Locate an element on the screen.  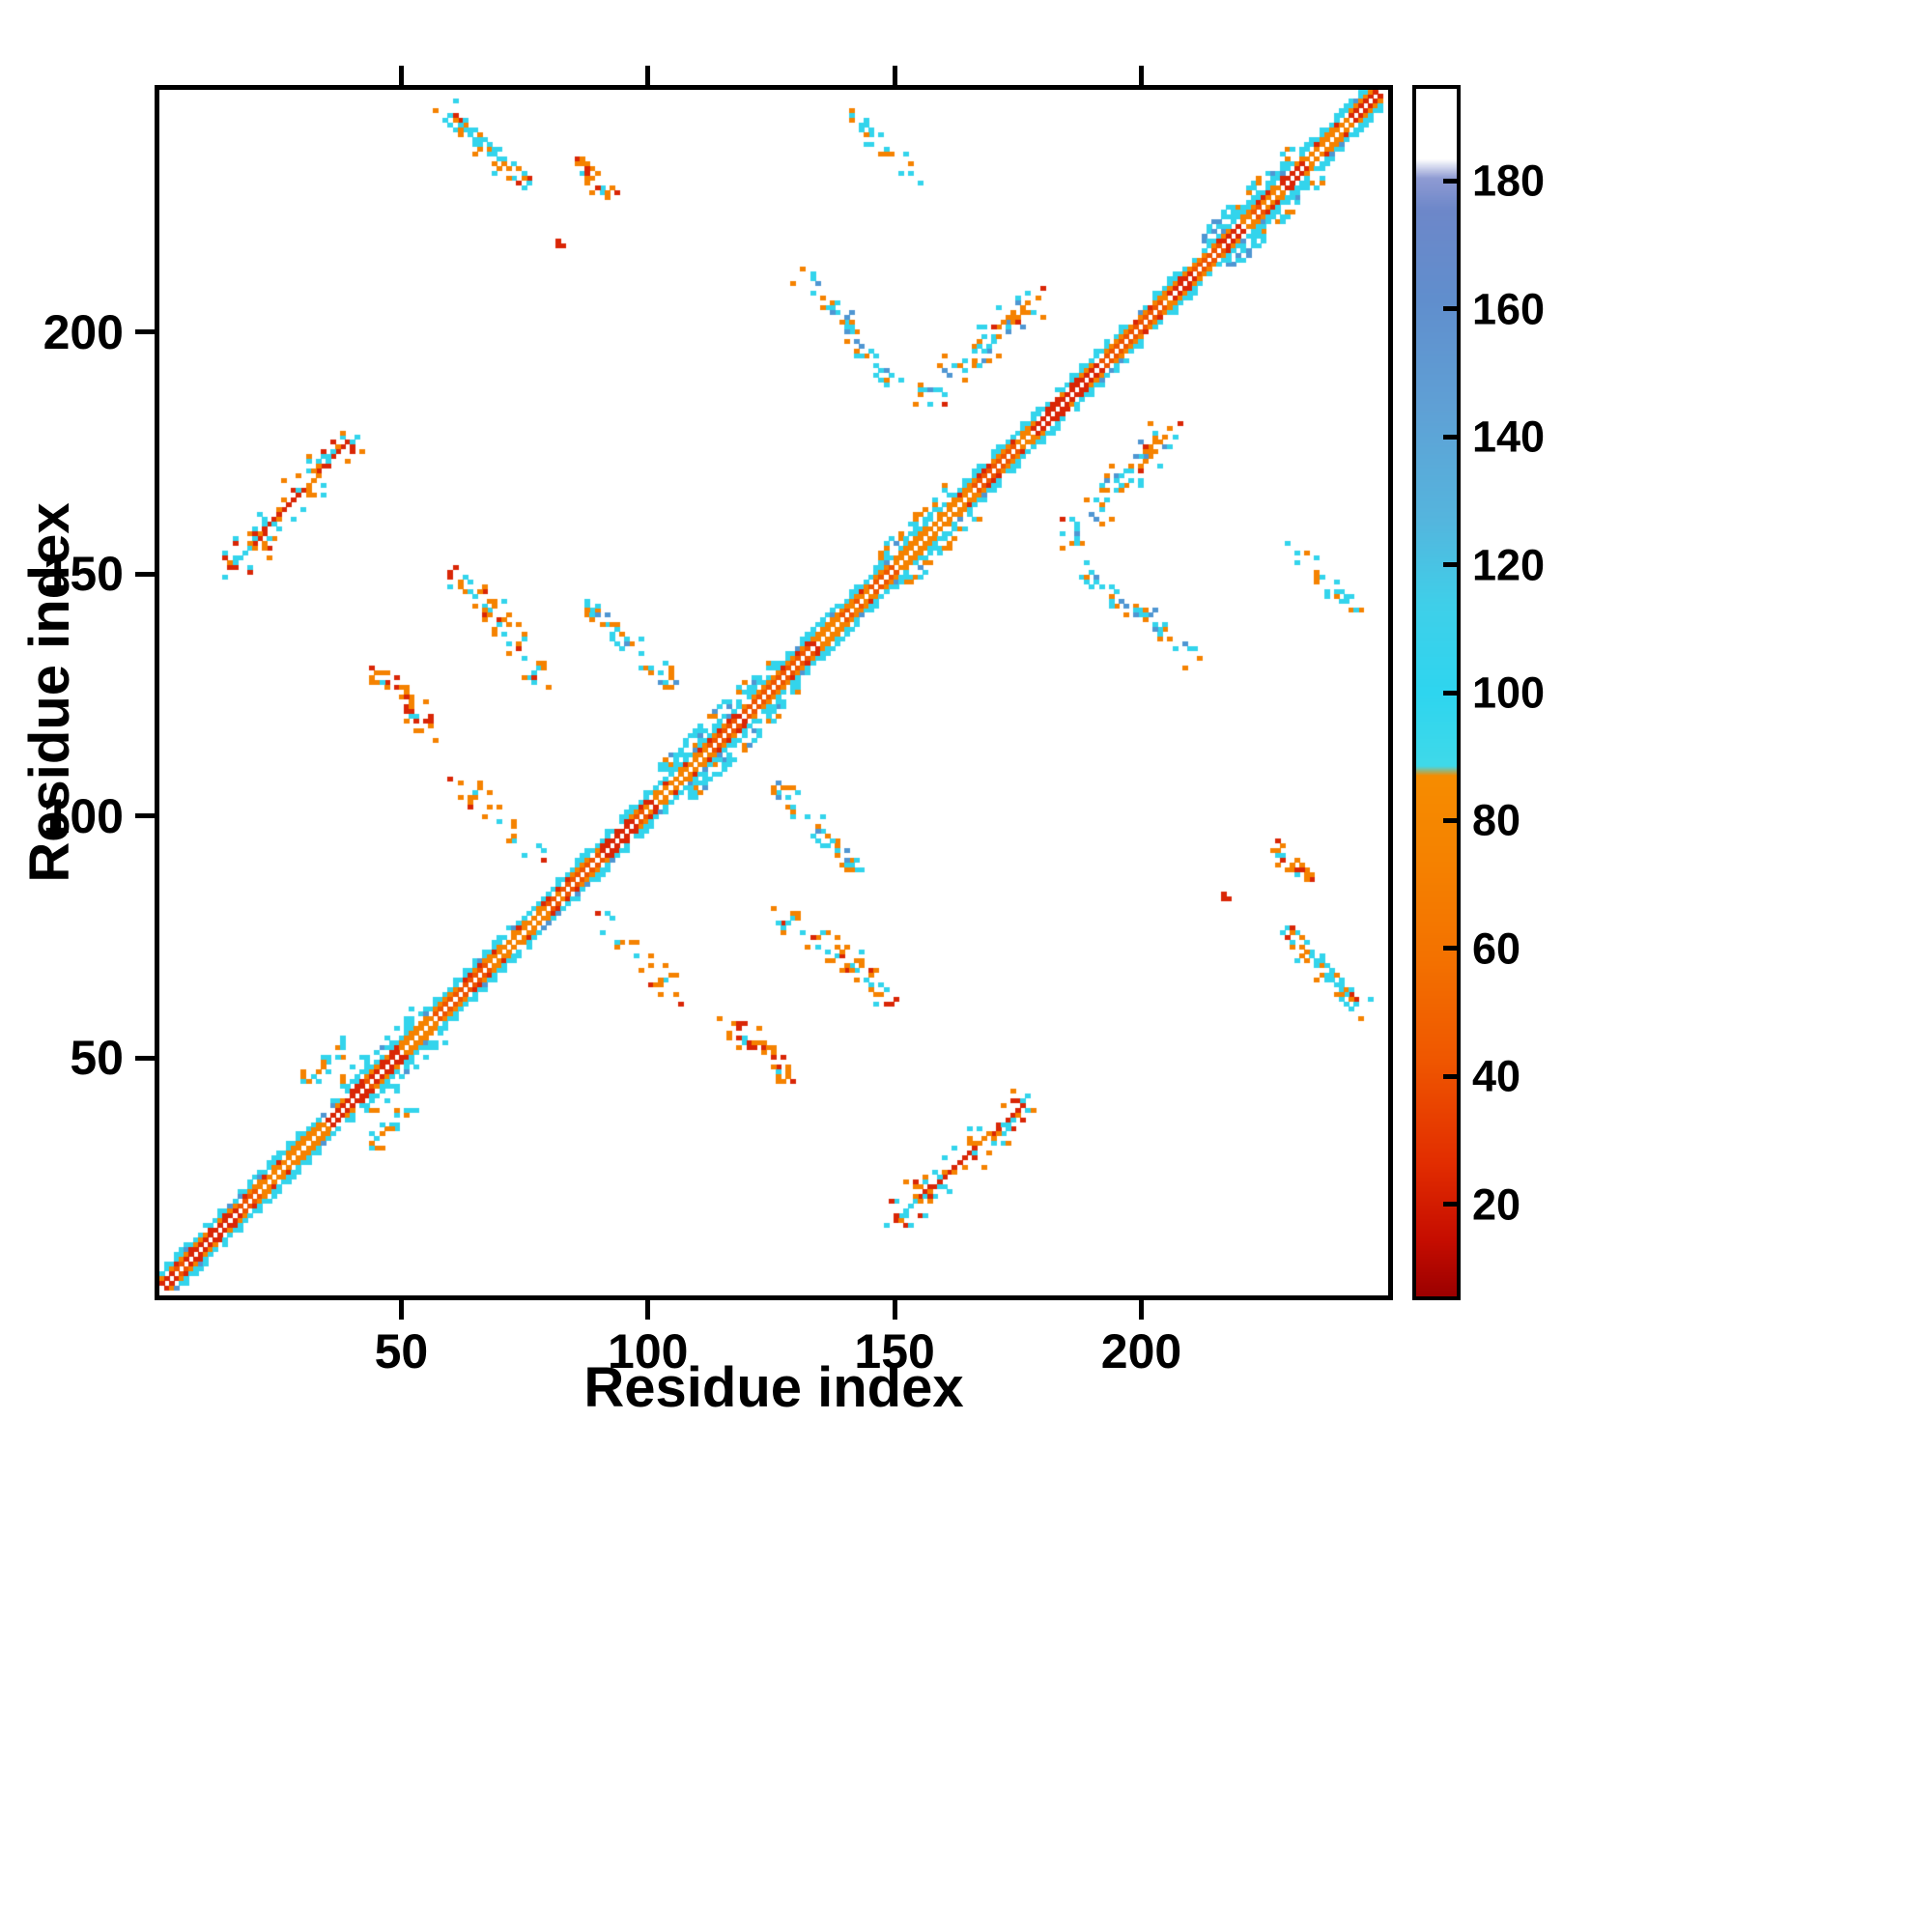
colorbar-tick-label: 100 is located at coordinates (1509, 693).